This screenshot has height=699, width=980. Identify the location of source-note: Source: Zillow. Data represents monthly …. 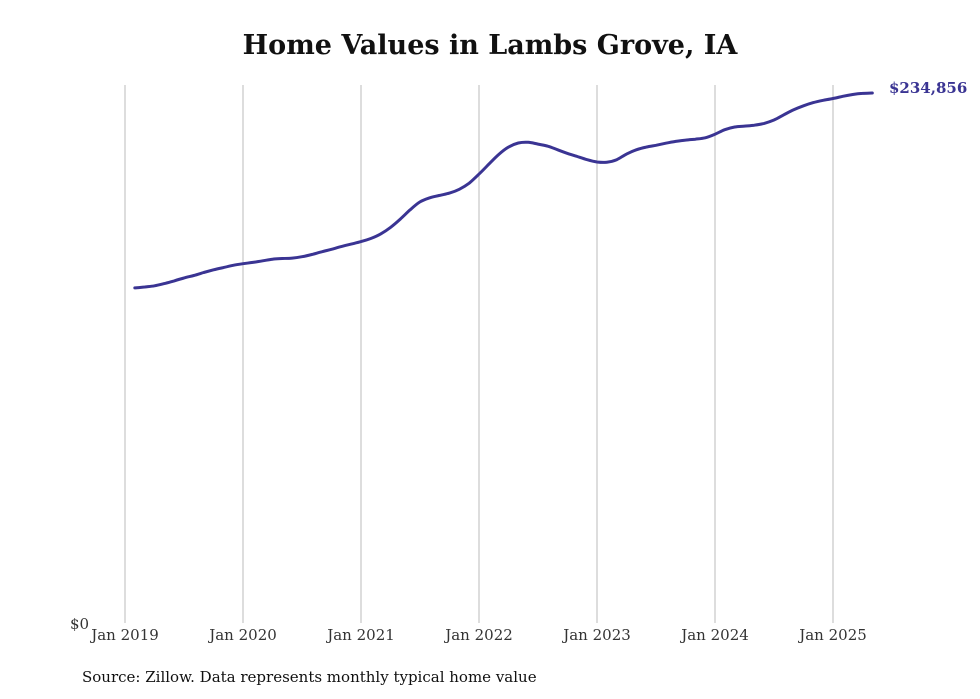
(309, 677).